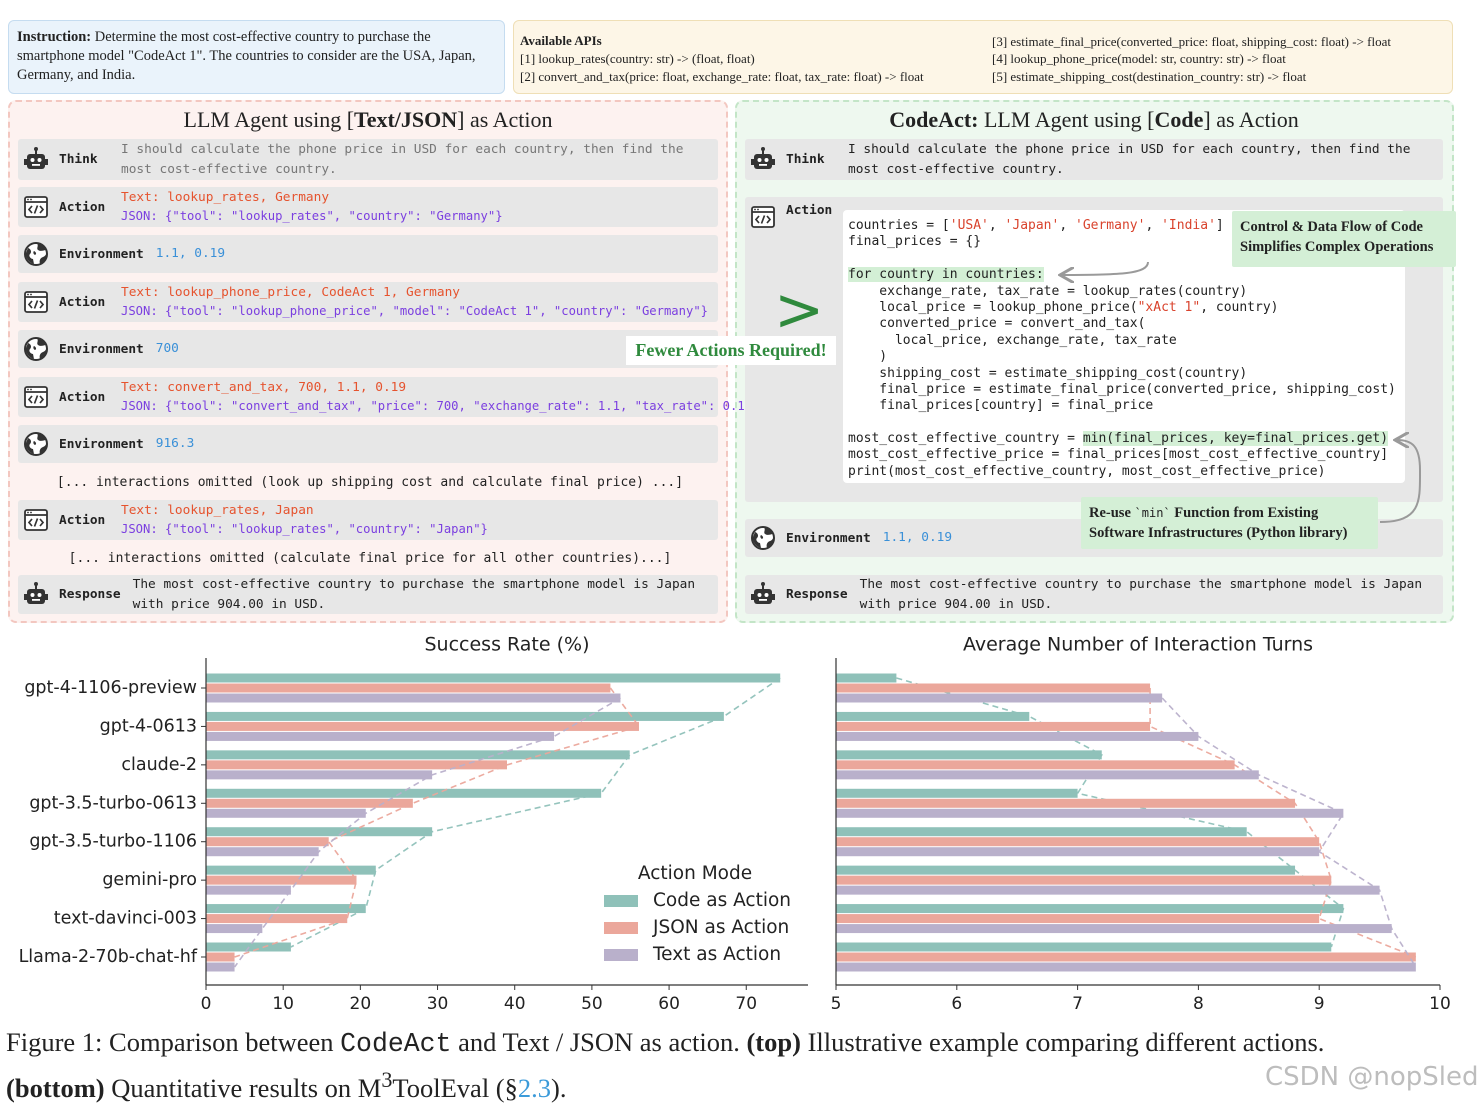  What do you see at coordinates (1105, 268) in the screenshot?
I see `arrow` at bounding box center [1105, 268].